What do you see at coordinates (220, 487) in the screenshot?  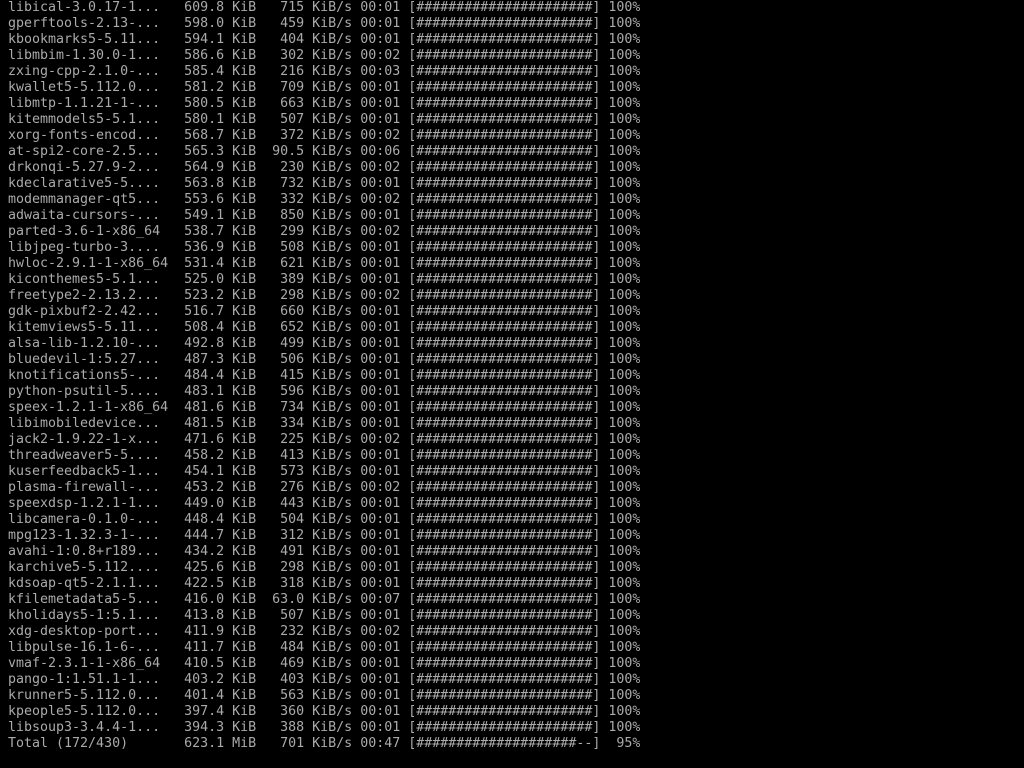 I see `download-size: 453.2 KiB` at bounding box center [220, 487].